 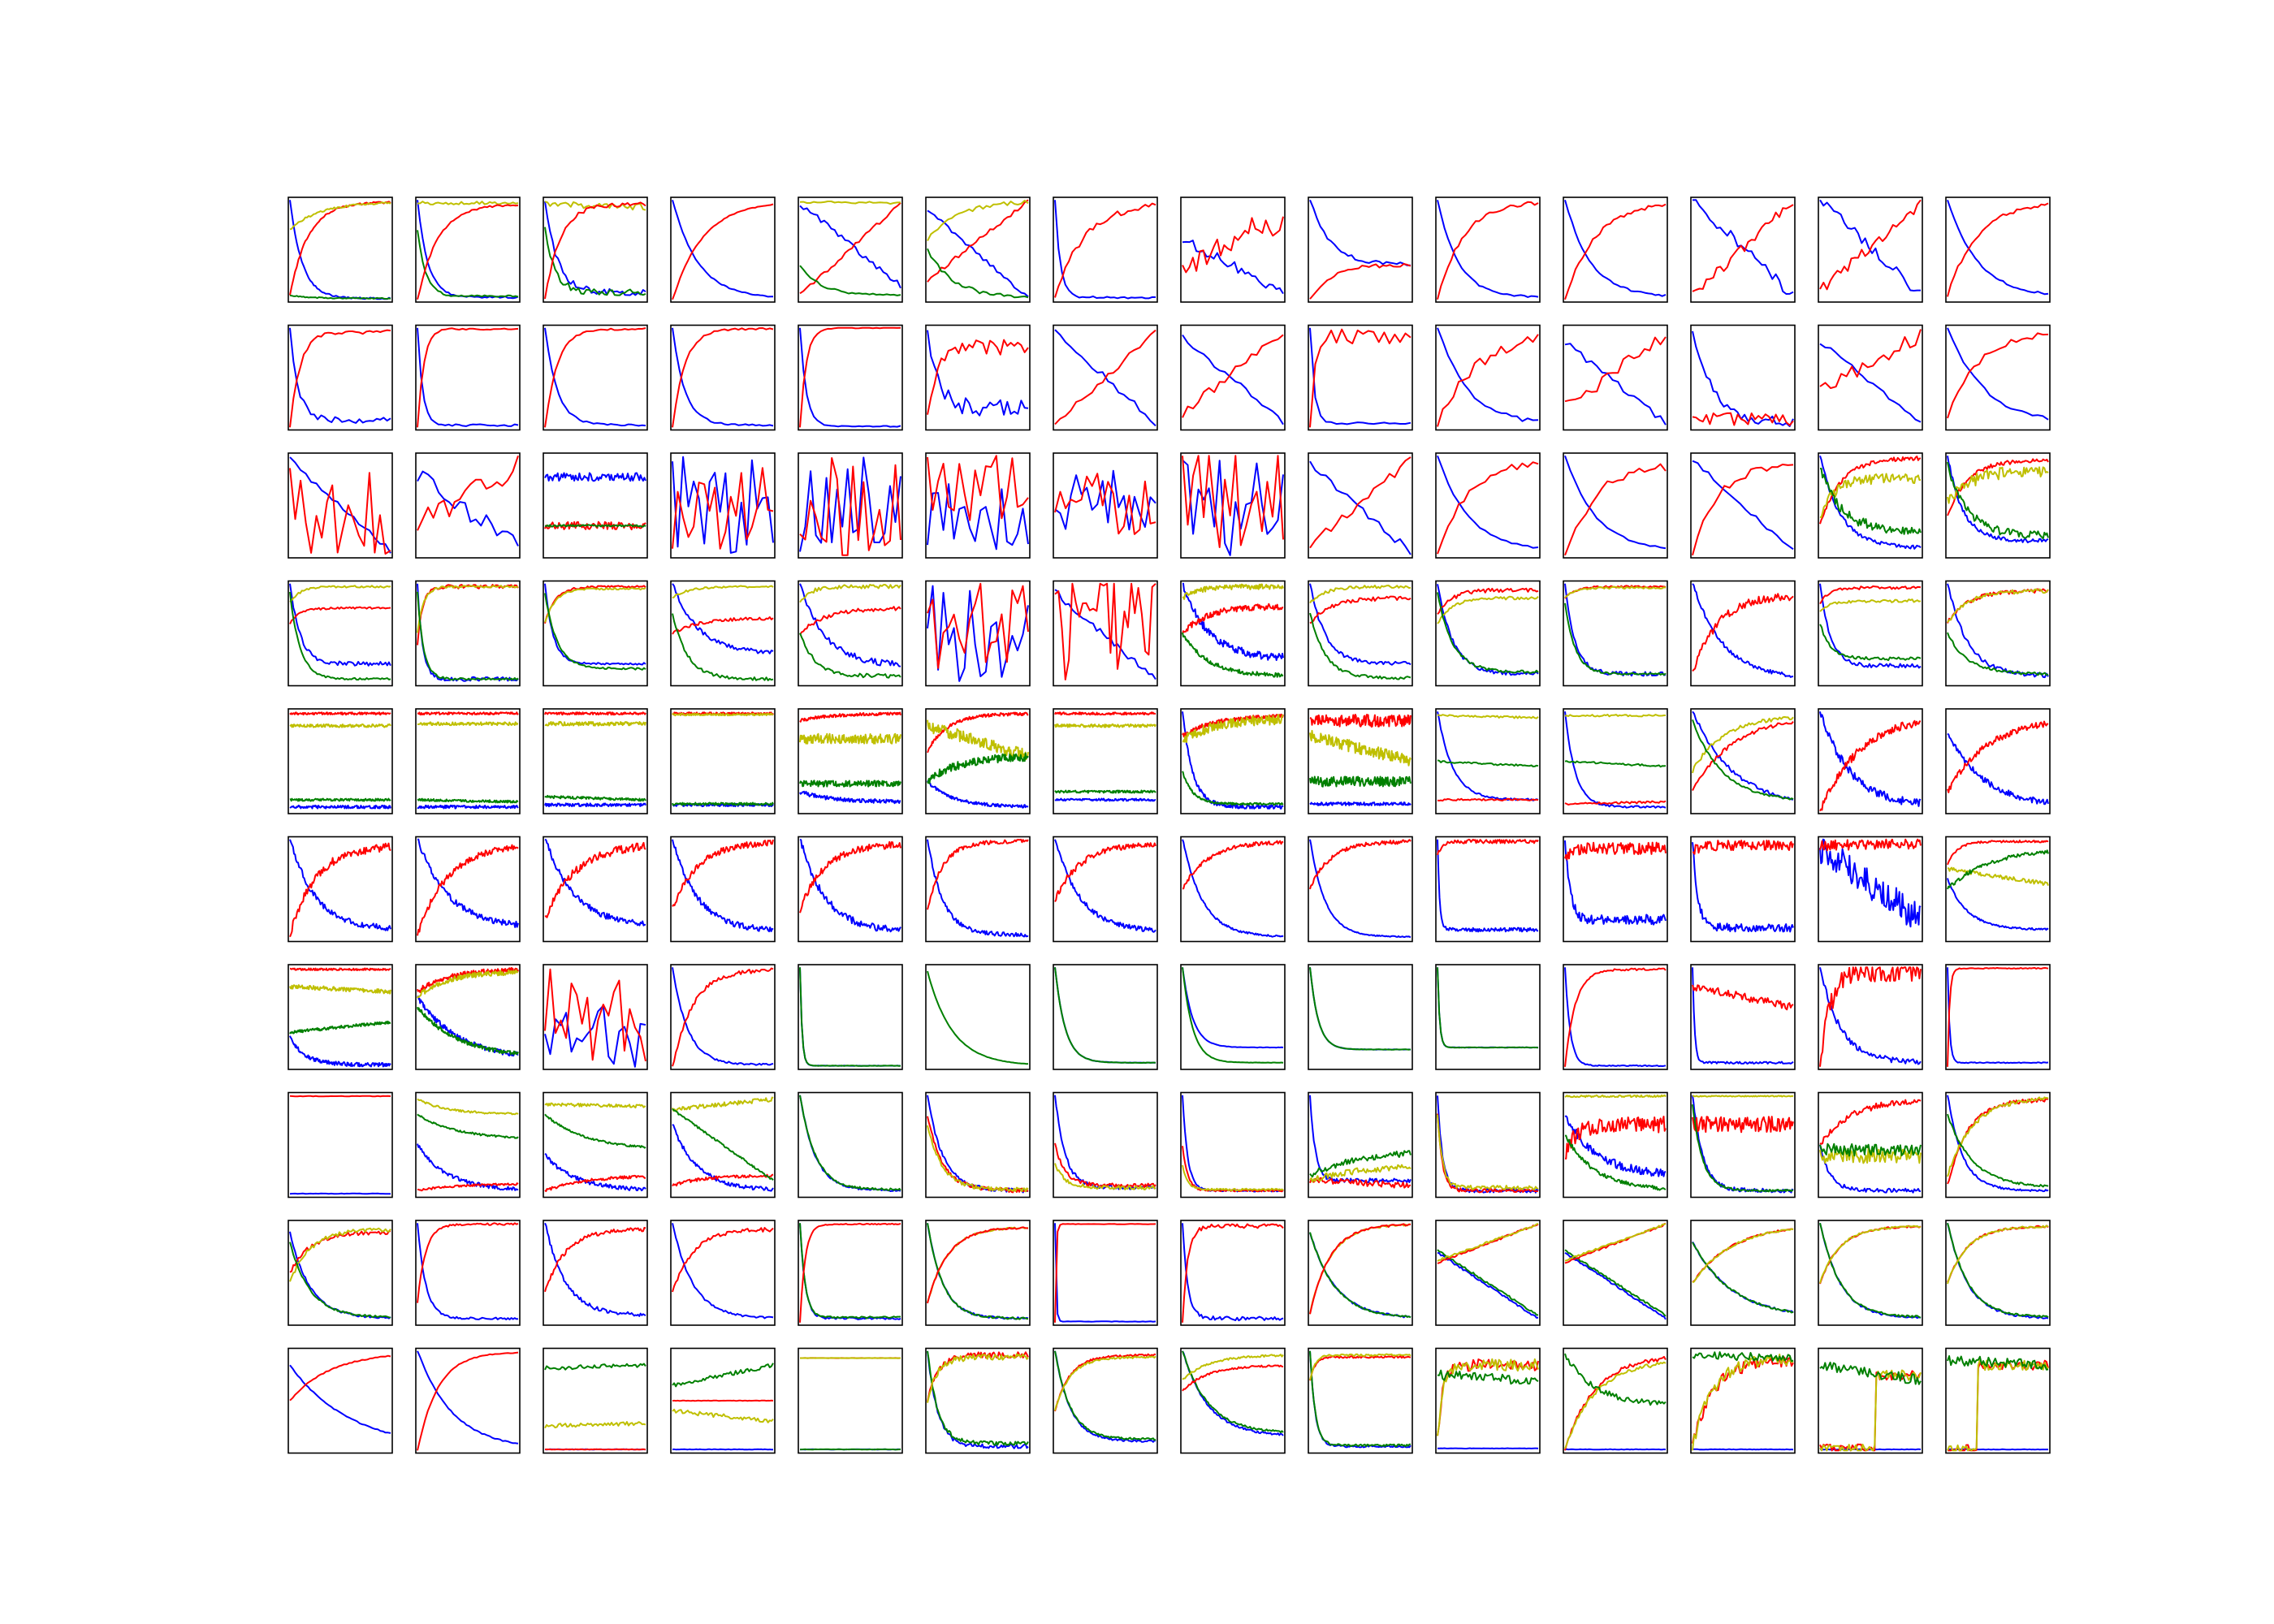 I want to click on subplot-r1-c11, so click(x=1615, y=250).